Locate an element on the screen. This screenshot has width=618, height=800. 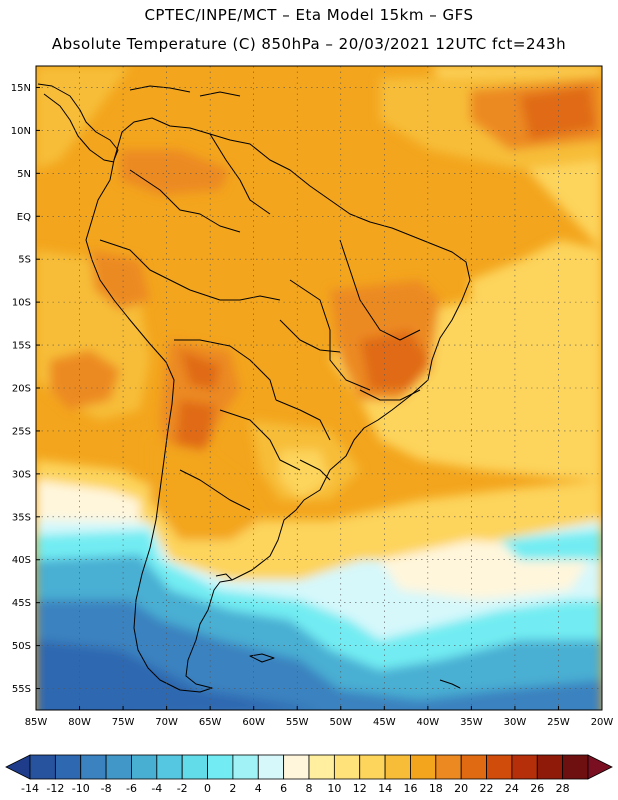
bolivia-border is located at coordinates (225, 370).